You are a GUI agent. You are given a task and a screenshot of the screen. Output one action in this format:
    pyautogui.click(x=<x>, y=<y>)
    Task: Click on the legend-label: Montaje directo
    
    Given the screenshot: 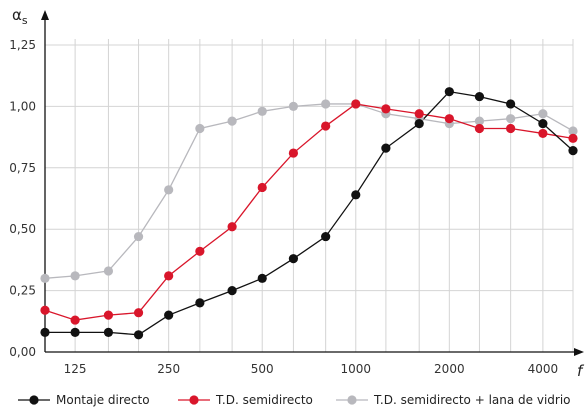 What is the action you would take?
    pyautogui.click(x=103, y=400)
    